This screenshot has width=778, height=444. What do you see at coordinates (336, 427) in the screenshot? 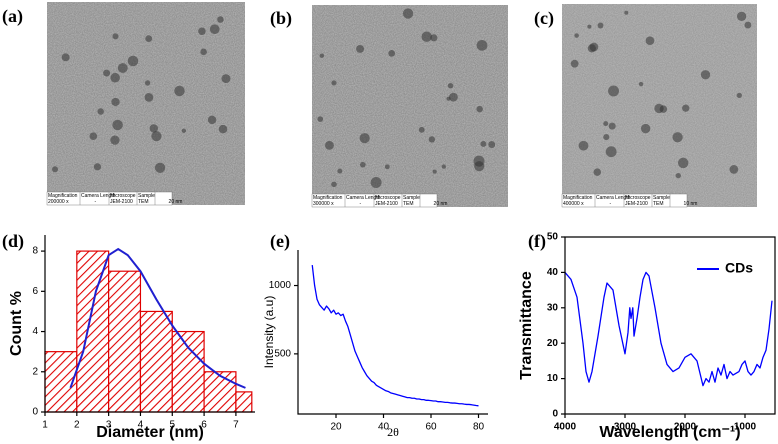
I see `x-tick-label: 20` at bounding box center [336, 427].